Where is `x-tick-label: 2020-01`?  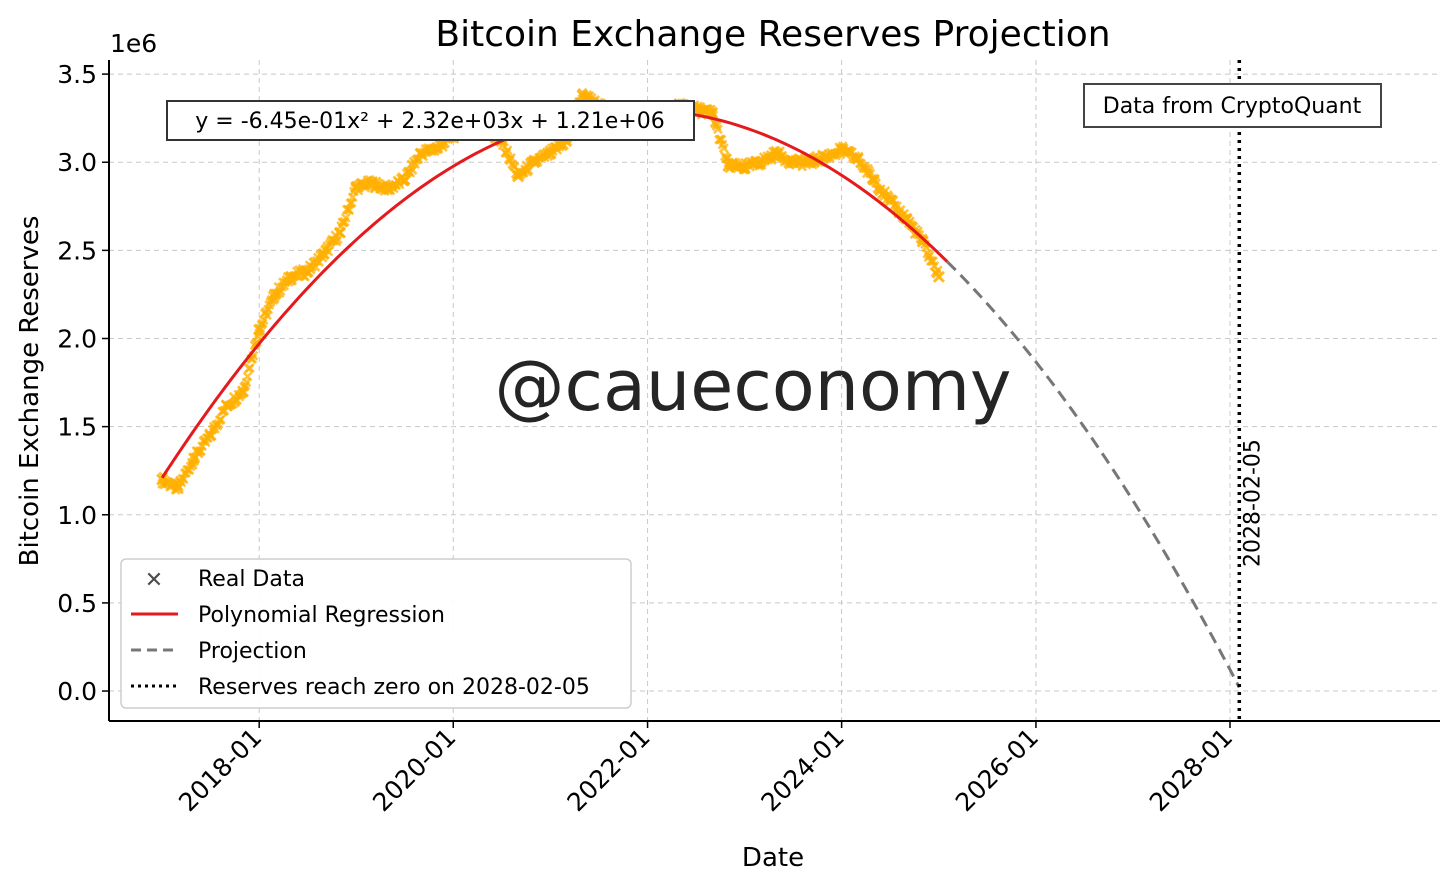
x-tick-label: 2020-01 is located at coordinates (414, 770).